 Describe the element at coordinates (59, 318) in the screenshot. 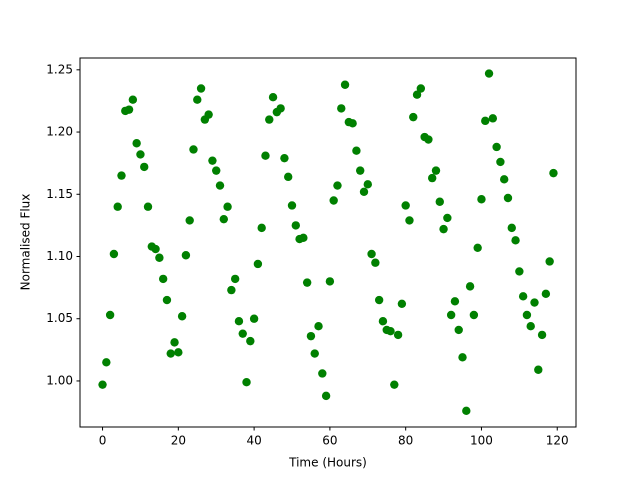

I see `y-tick-label: 1.05` at that location.